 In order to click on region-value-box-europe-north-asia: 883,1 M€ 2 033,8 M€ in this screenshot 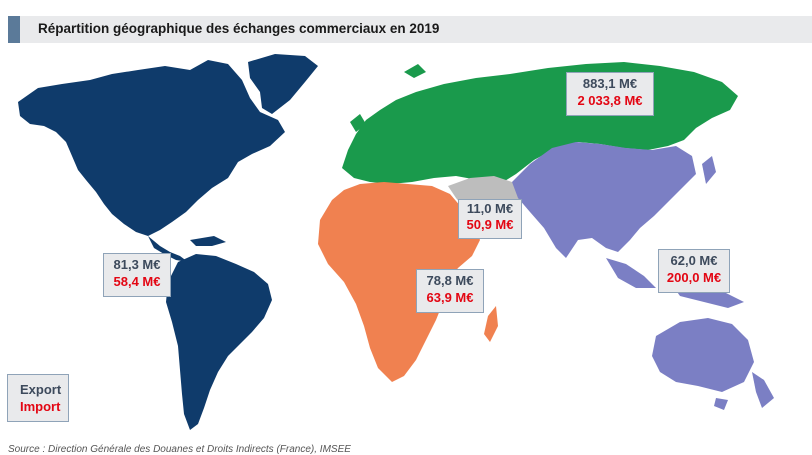, I will do `click(610, 94)`.